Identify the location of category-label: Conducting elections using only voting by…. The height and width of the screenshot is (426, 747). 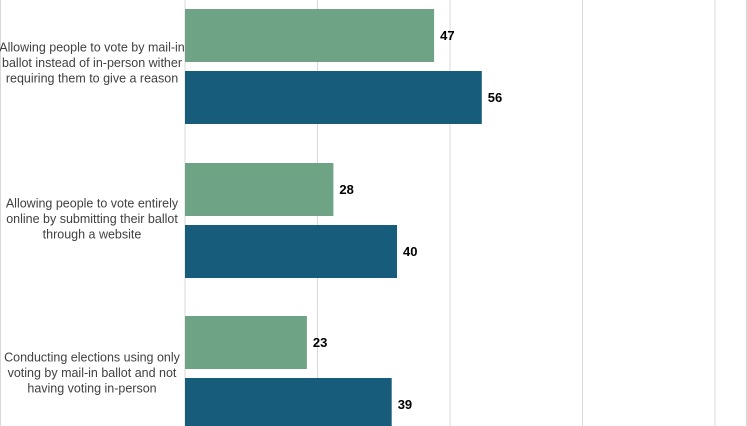
(92, 373).